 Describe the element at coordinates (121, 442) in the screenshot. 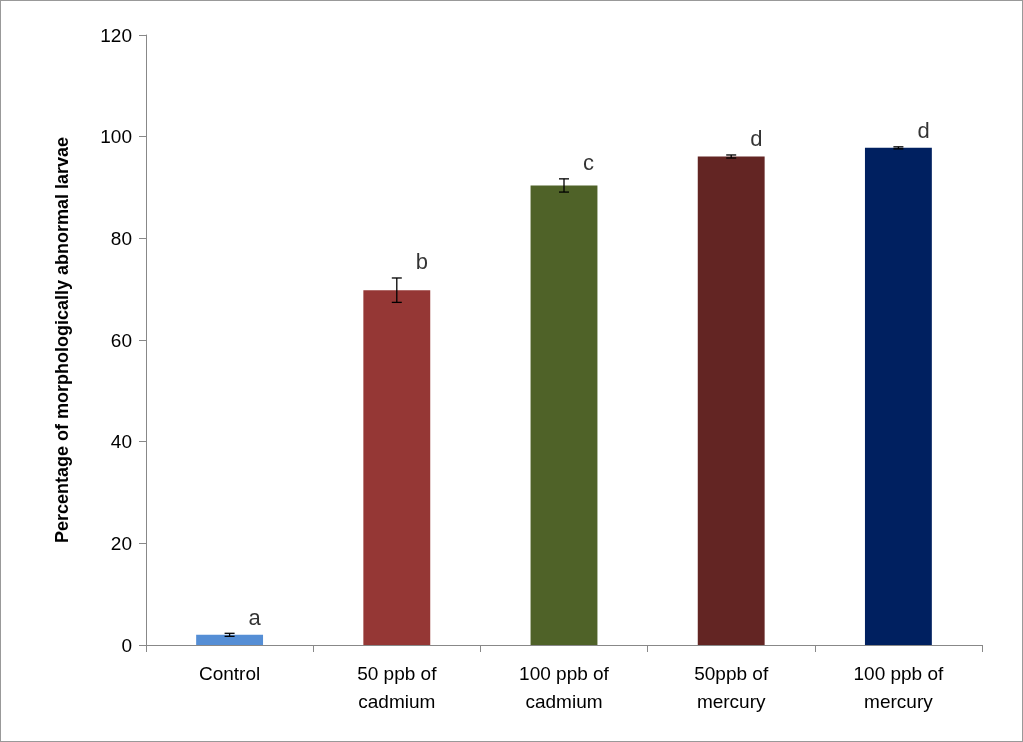

I see `y-tick-label: 40` at that location.